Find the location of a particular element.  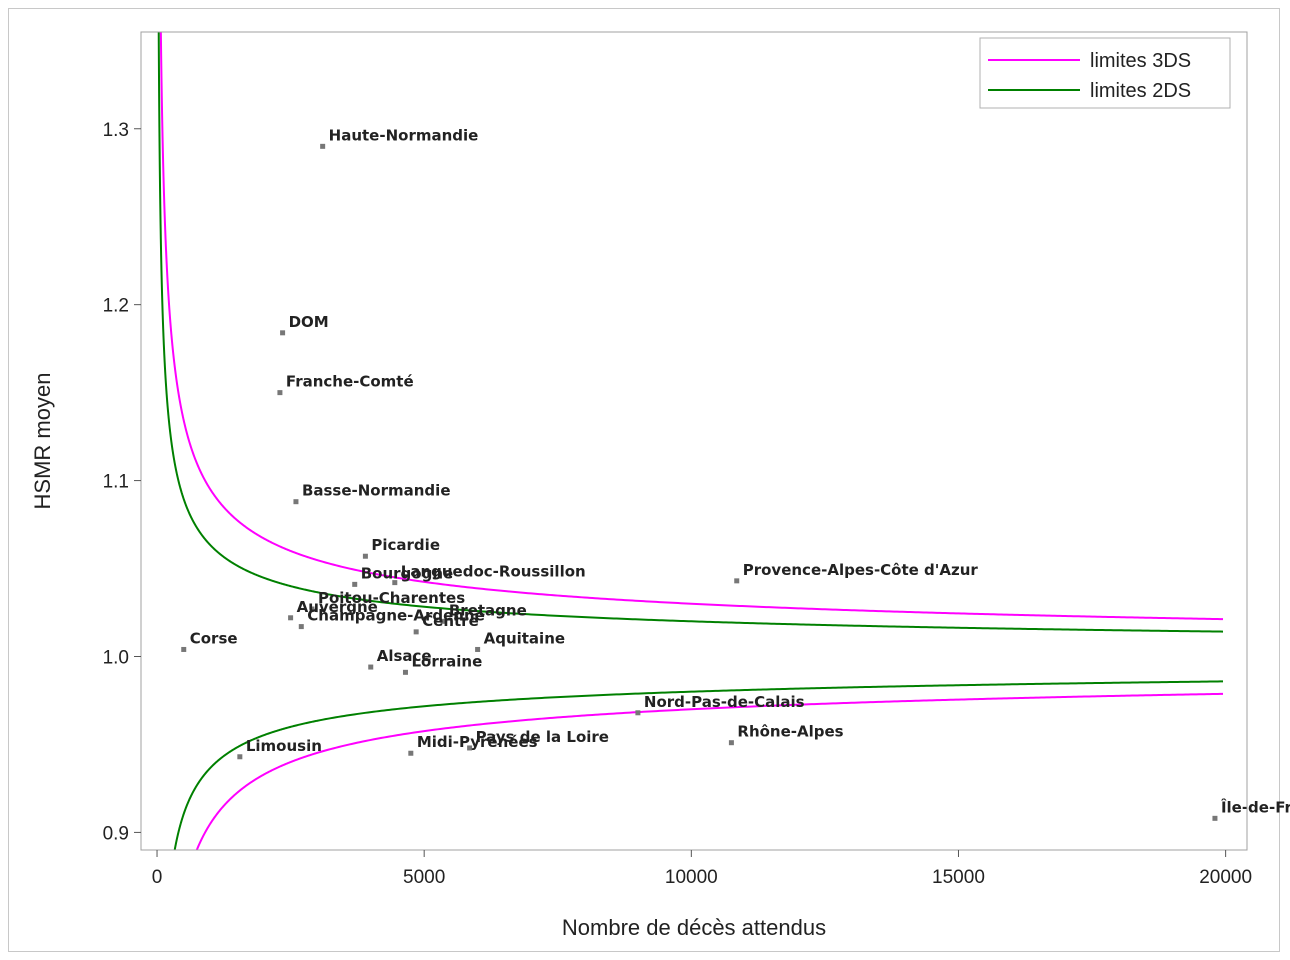

point-label: Bourgogne is located at coordinates (407, 573).